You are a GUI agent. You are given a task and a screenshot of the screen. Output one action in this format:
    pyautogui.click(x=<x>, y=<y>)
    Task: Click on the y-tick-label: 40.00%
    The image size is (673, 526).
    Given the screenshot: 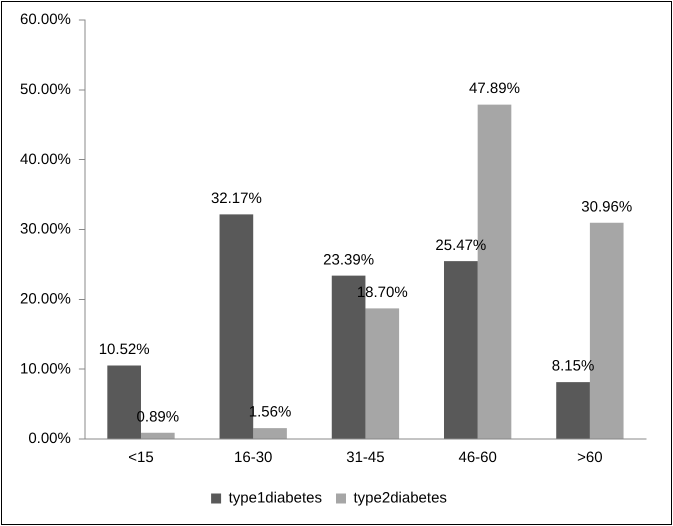 What is the action you would take?
    pyautogui.click(x=45, y=159)
    